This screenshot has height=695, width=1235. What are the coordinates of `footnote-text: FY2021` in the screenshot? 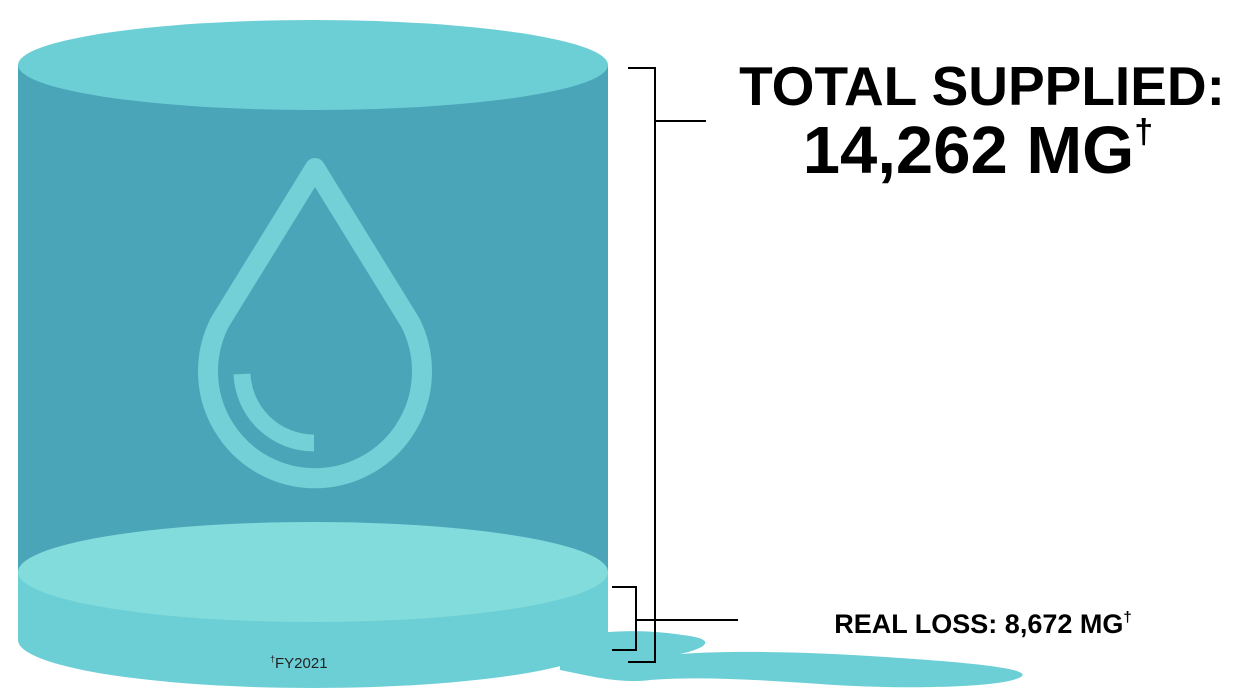 It's located at (301, 663).